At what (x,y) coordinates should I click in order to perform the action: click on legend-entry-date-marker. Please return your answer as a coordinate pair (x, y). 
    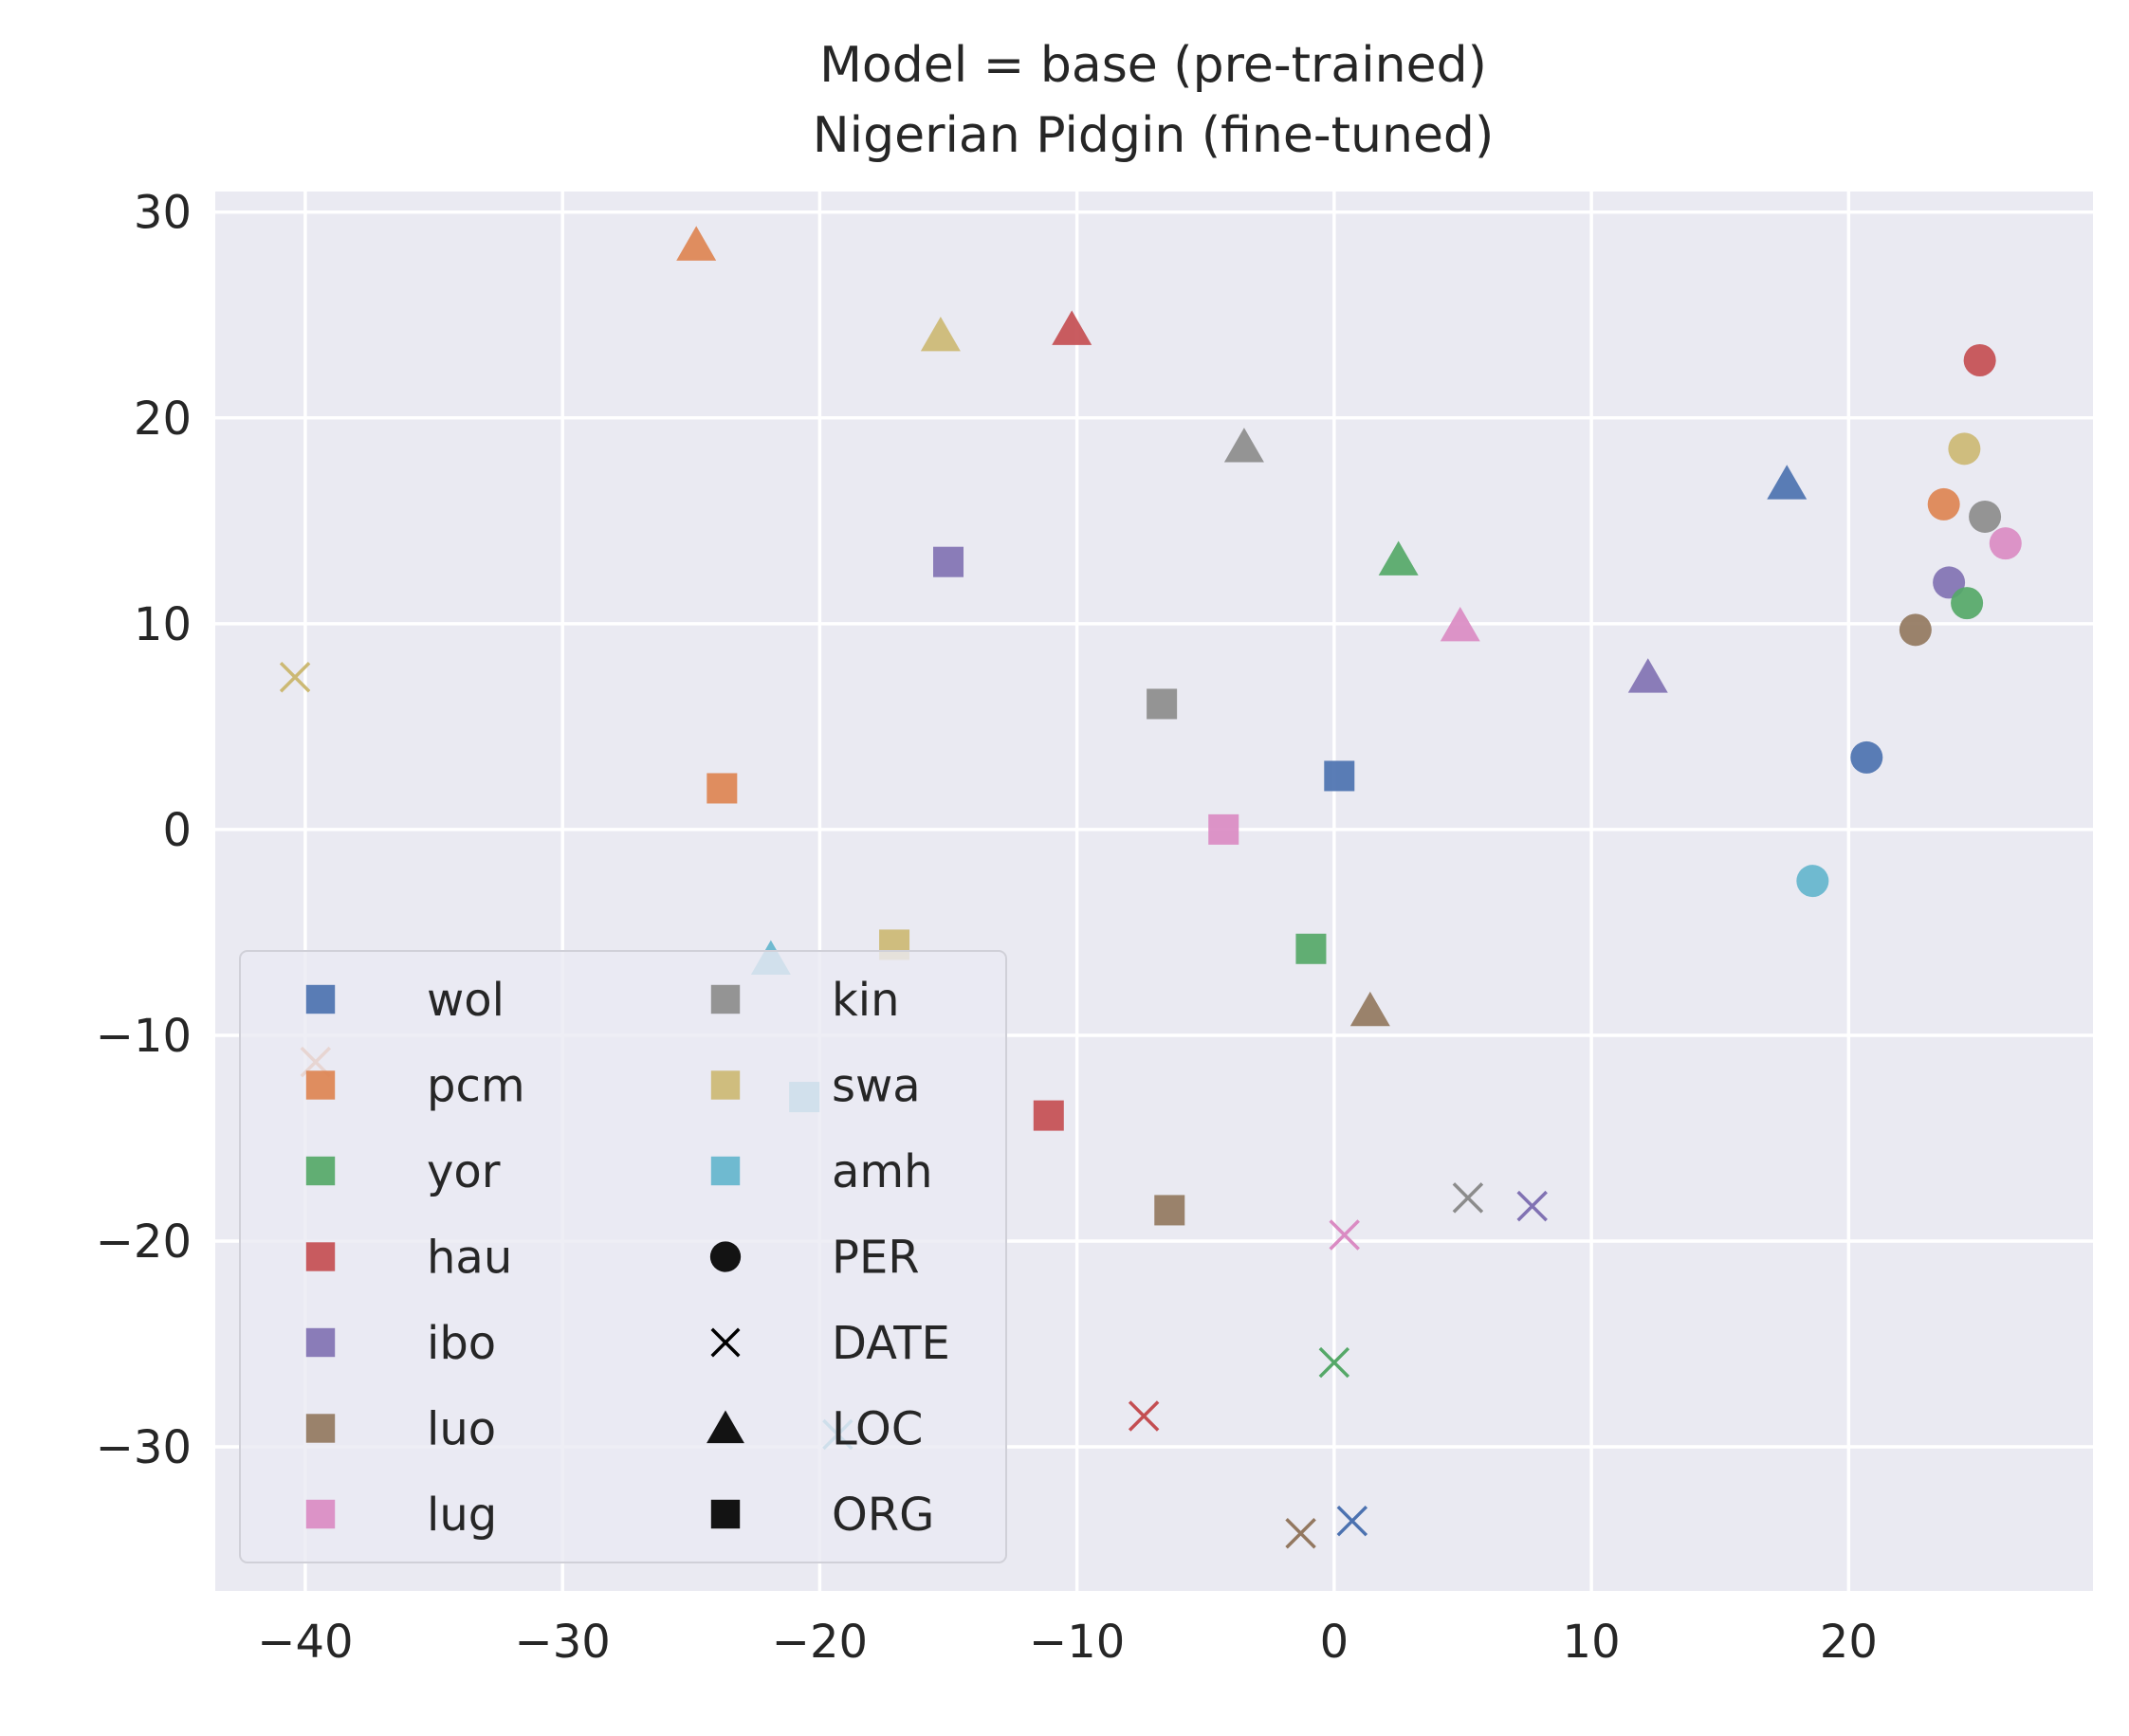
    Looking at the image, I should click on (725, 1342).